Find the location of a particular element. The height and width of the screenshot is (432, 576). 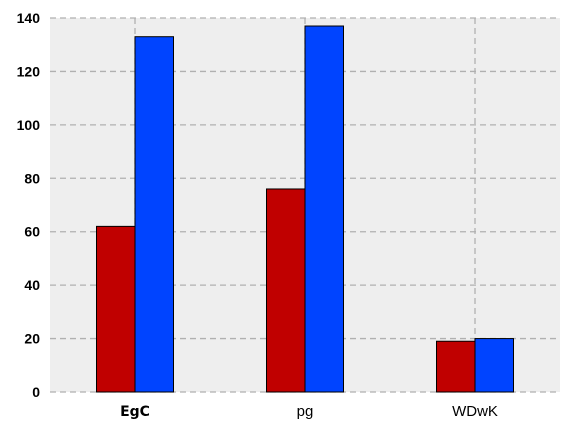

bar-series-1-EgC is located at coordinates (116, 309).